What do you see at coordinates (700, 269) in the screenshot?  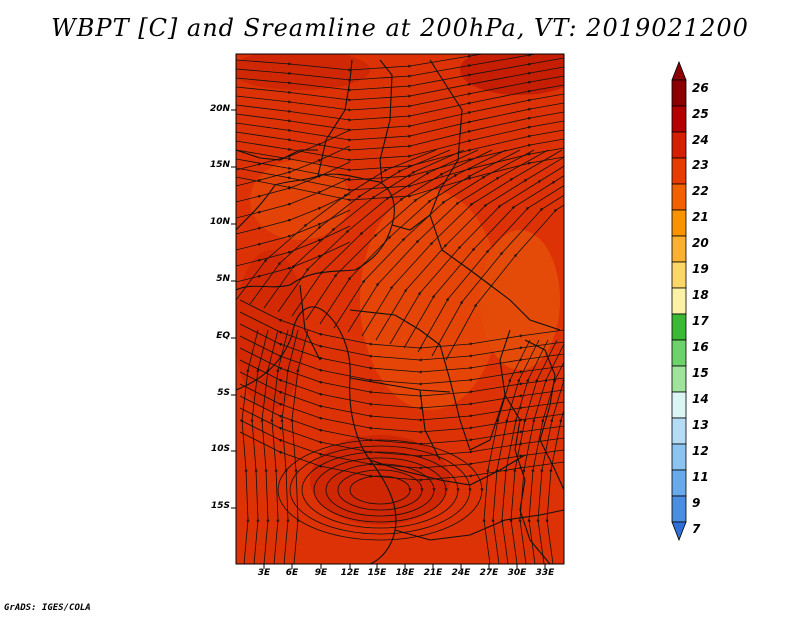 I see `colorbar-label: 19` at bounding box center [700, 269].